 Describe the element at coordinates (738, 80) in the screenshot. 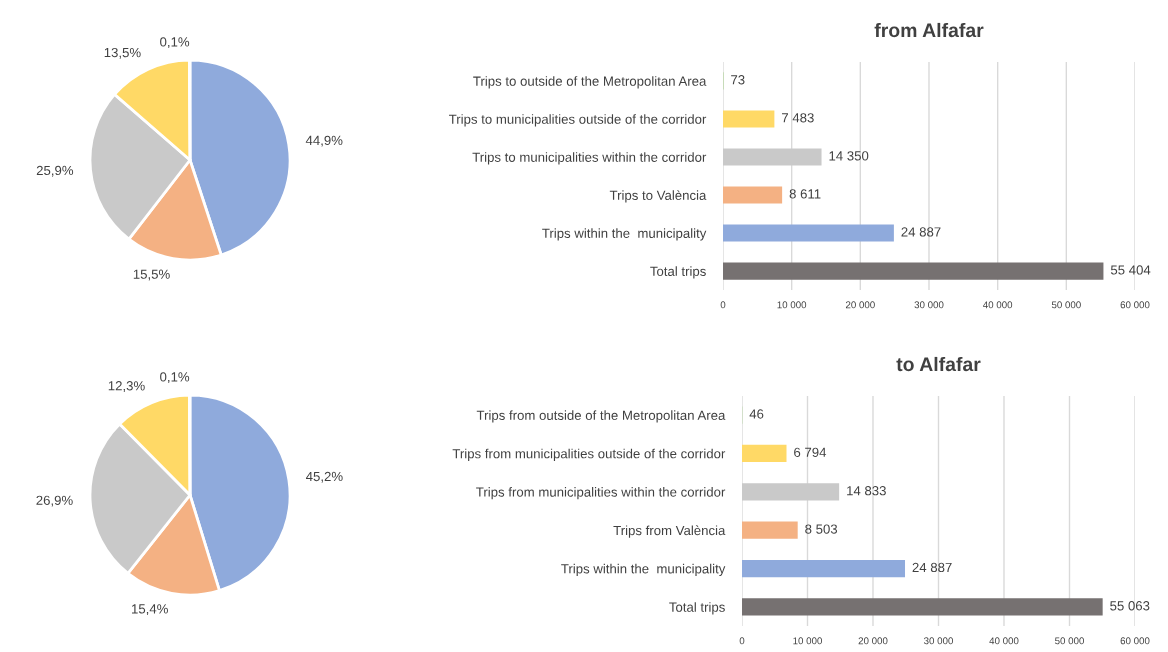

I see `data-label: 73` at that location.